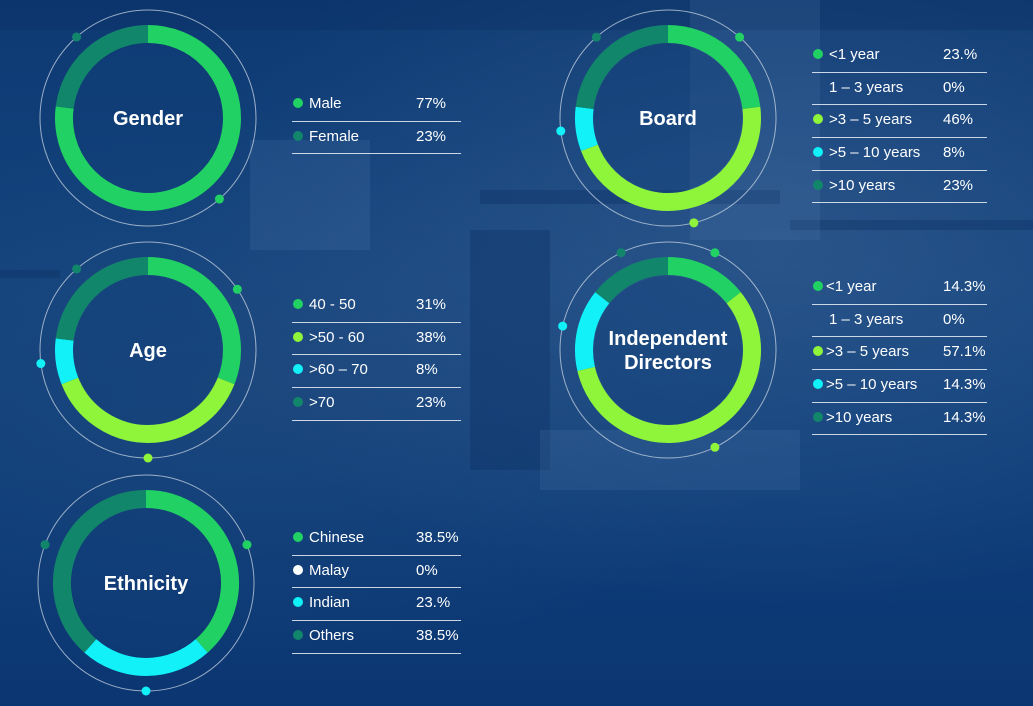 This screenshot has height=706, width=1033. Describe the element at coordinates (964, 417) in the screenshot. I see `legend-value: 14.3%` at that location.